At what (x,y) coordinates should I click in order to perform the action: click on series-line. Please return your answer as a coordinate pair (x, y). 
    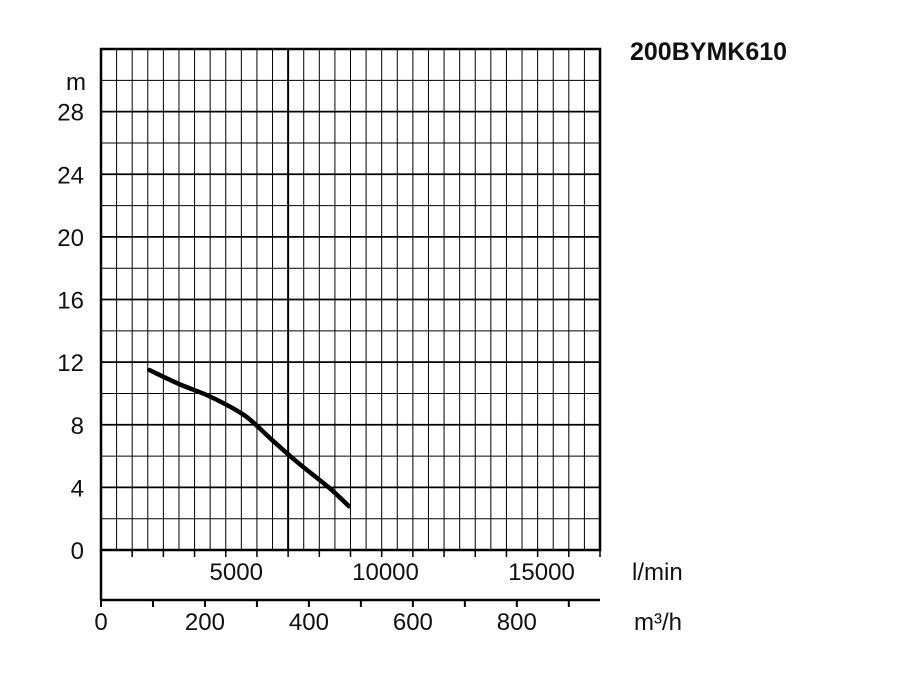
    Looking at the image, I should click on (249, 438).